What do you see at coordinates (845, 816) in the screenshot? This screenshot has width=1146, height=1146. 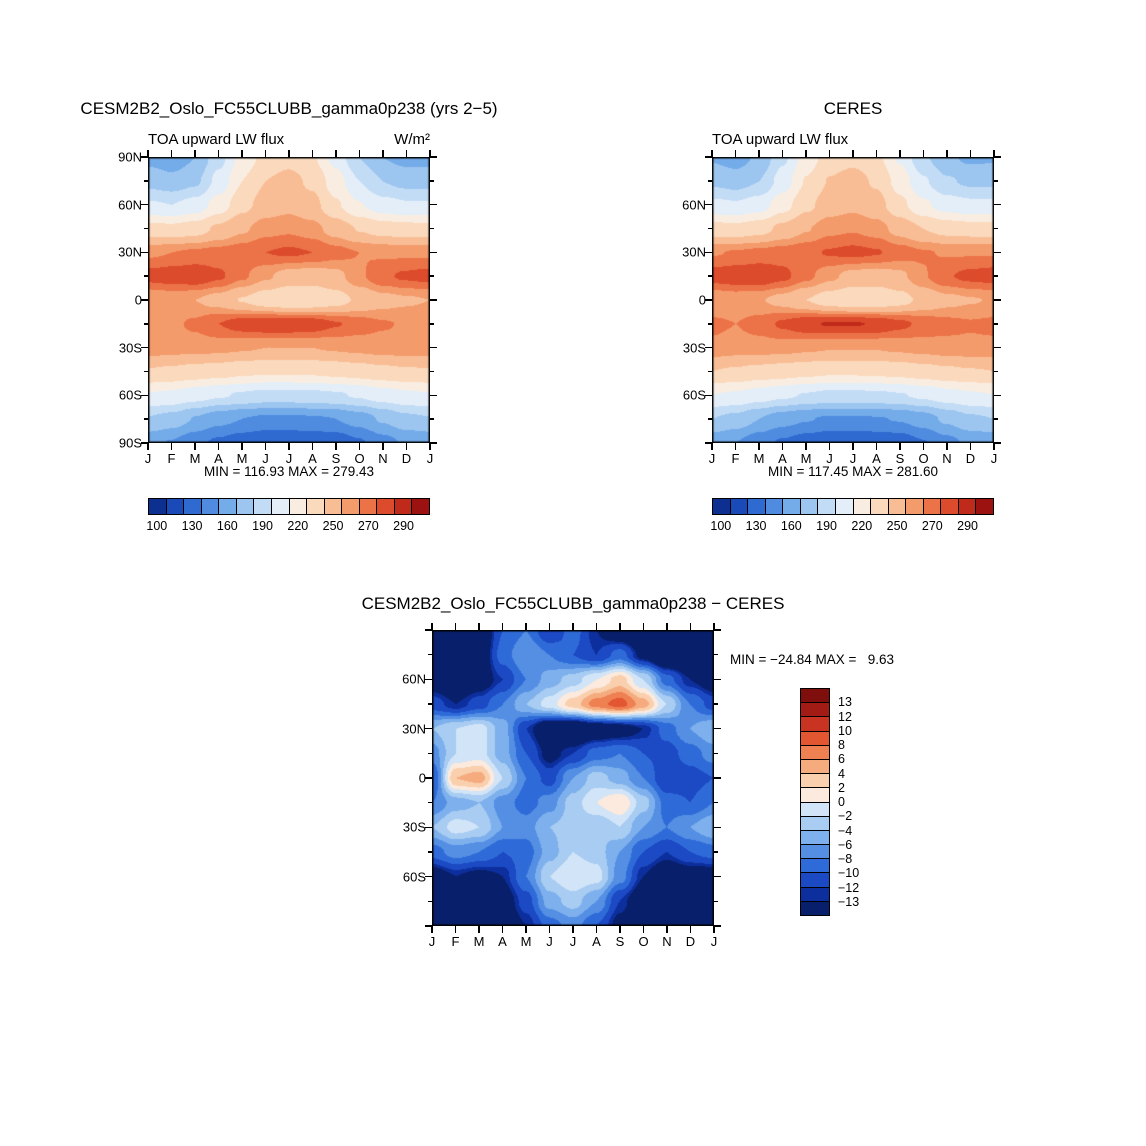 I see `colorbar-label: −2` at bounding box center [845, 816].